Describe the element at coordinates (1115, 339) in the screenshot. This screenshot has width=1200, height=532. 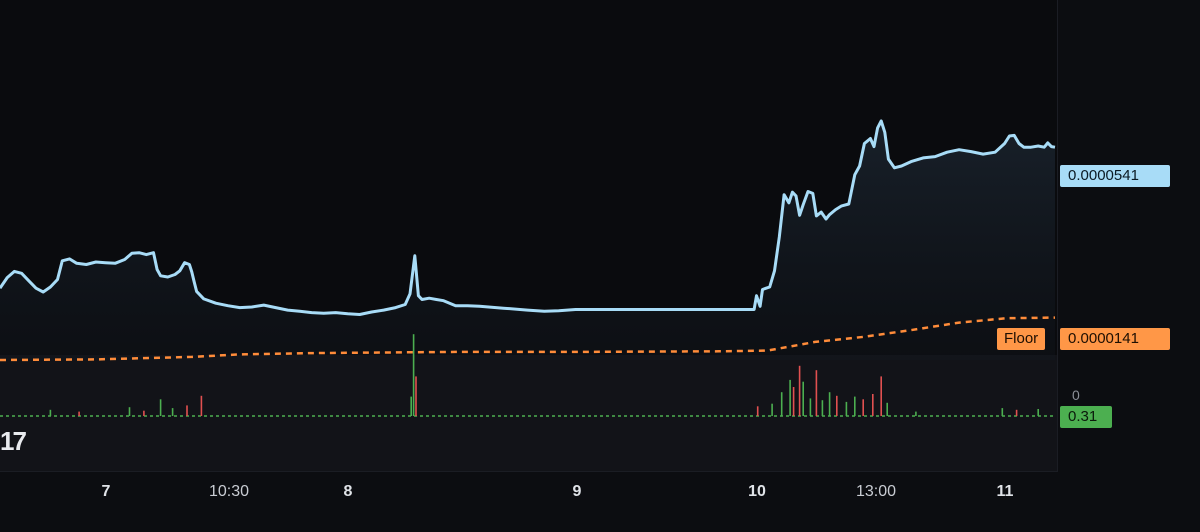
I see `floor-price-tag: 0.0000141` at that location.